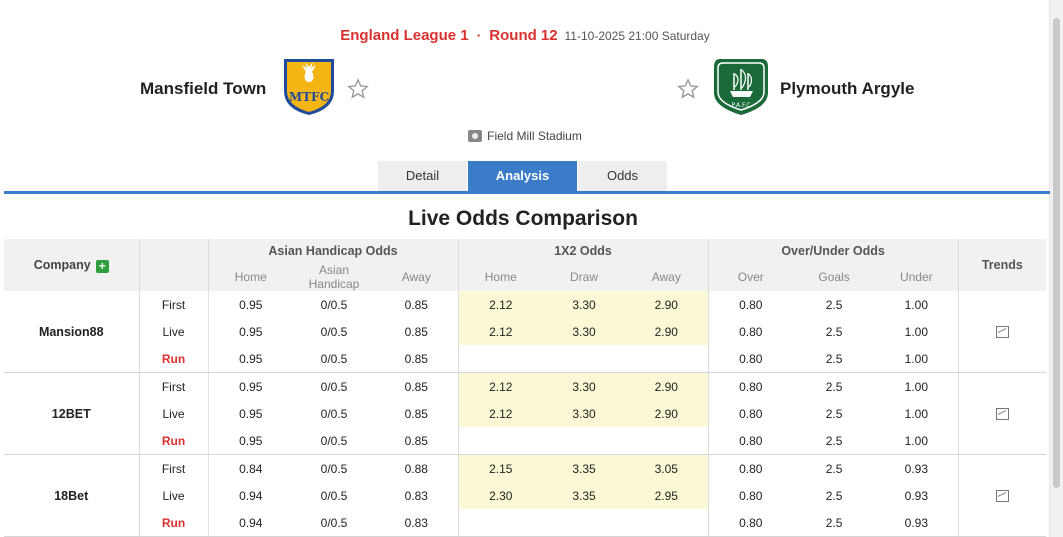 The image size is (1063, 537). What do you see at coordinates (1056, 253) in the screenshot?
I see `scrollbar-thumb` at bounding box center [1056, 253].